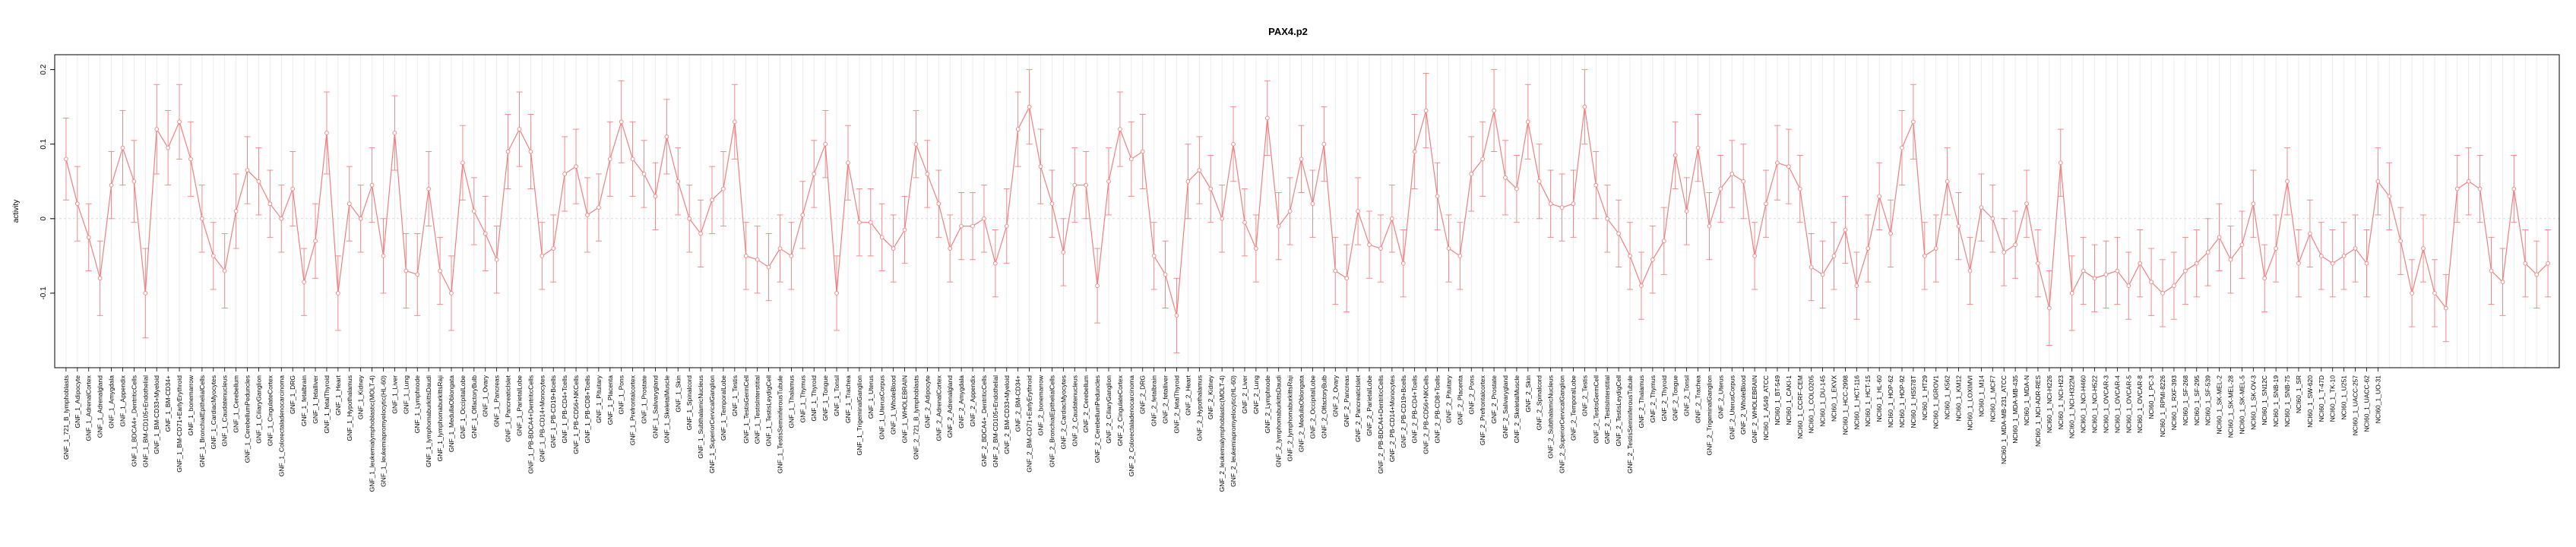  What do you see at coordinates (1630, 424) in the screenshot?
I see `x-tick-label: GNF_2_TestisSeminiferousTubule` at bounding box center [1630, 424].